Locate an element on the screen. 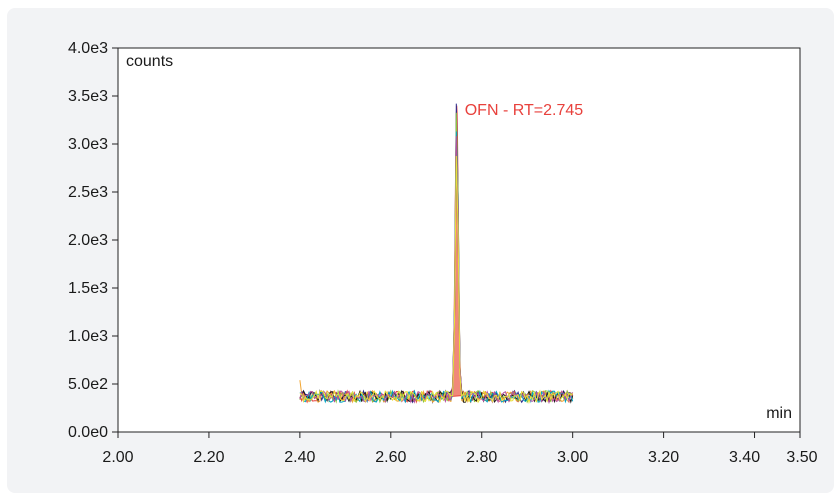 The image size is (834, 493). peak-annotation: OFN - RT=2.745 is located at coordinates (524, 110).